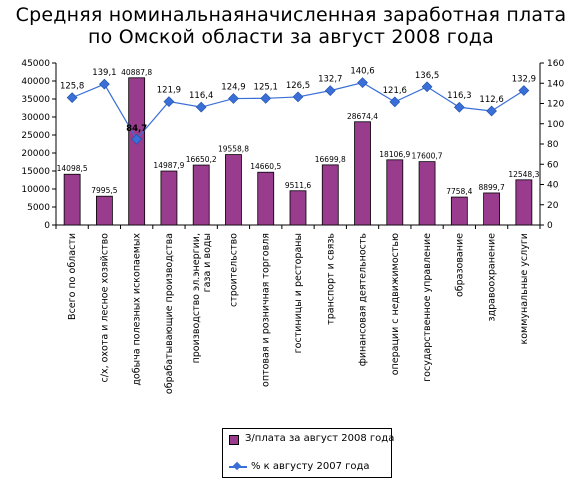 The width and height of the screenshot is (582, 494). I want to click on y-left-tick-label: 10000, so click(35, 190).